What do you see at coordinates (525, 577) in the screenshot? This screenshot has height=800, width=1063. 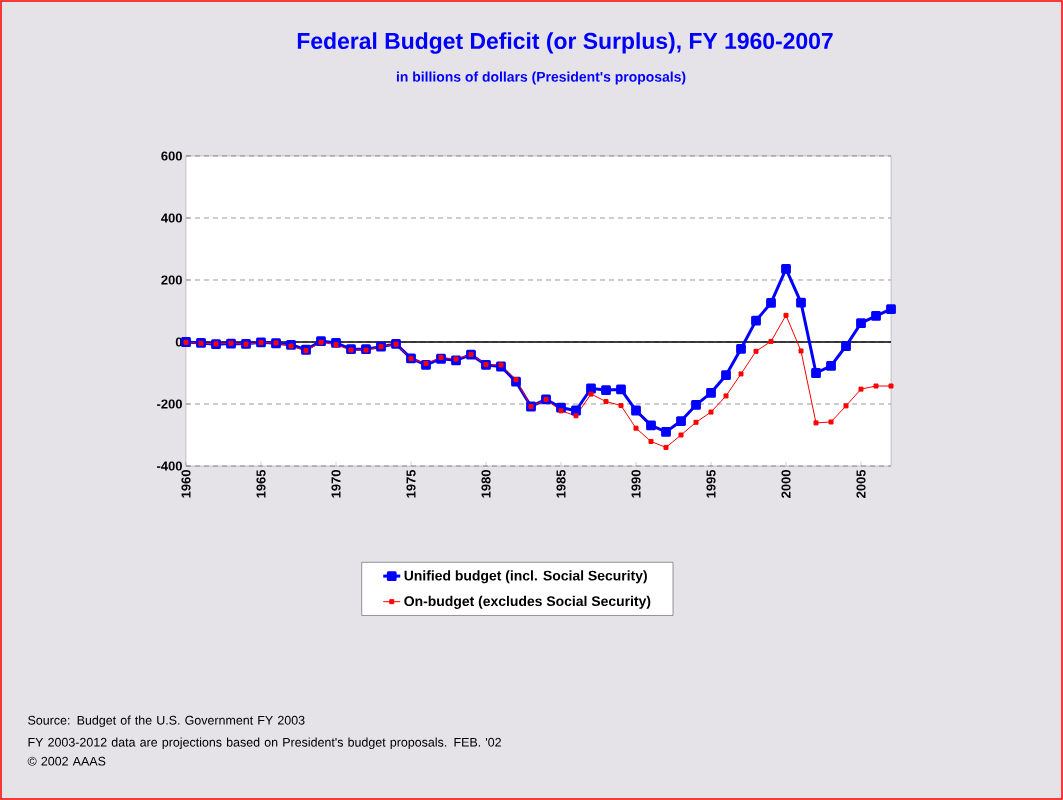 I see `legend-label: Unified budget (incl. Social Security)` at bounding box center [525, 577].